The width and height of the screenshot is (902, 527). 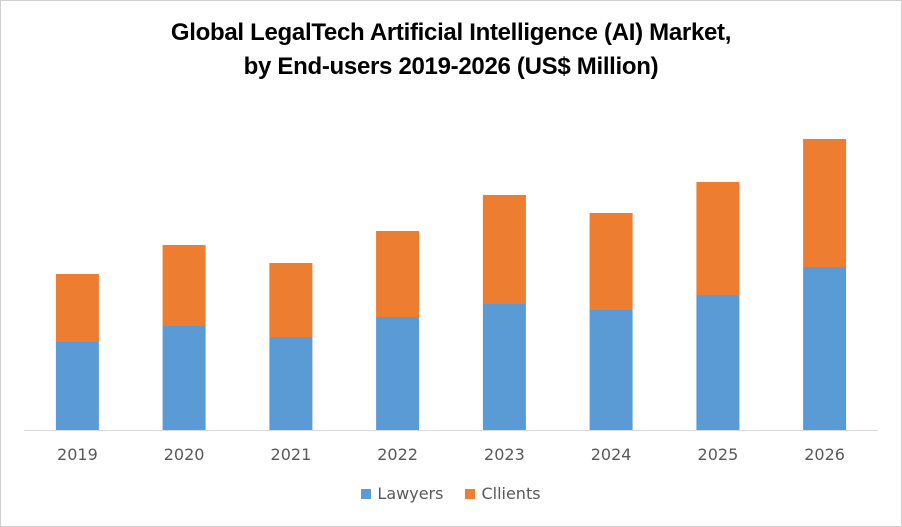 I want to click on legend: Lawyers Cllients, so click(x=451, y=493).